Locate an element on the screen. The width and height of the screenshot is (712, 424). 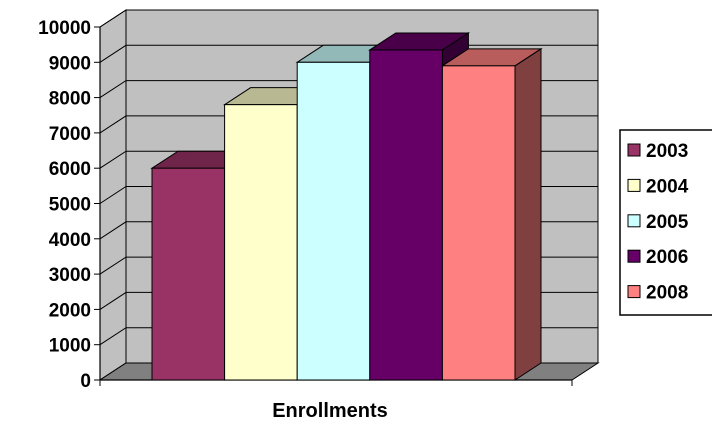
legend-swatch-2008 is located at coordinates (634, 292).